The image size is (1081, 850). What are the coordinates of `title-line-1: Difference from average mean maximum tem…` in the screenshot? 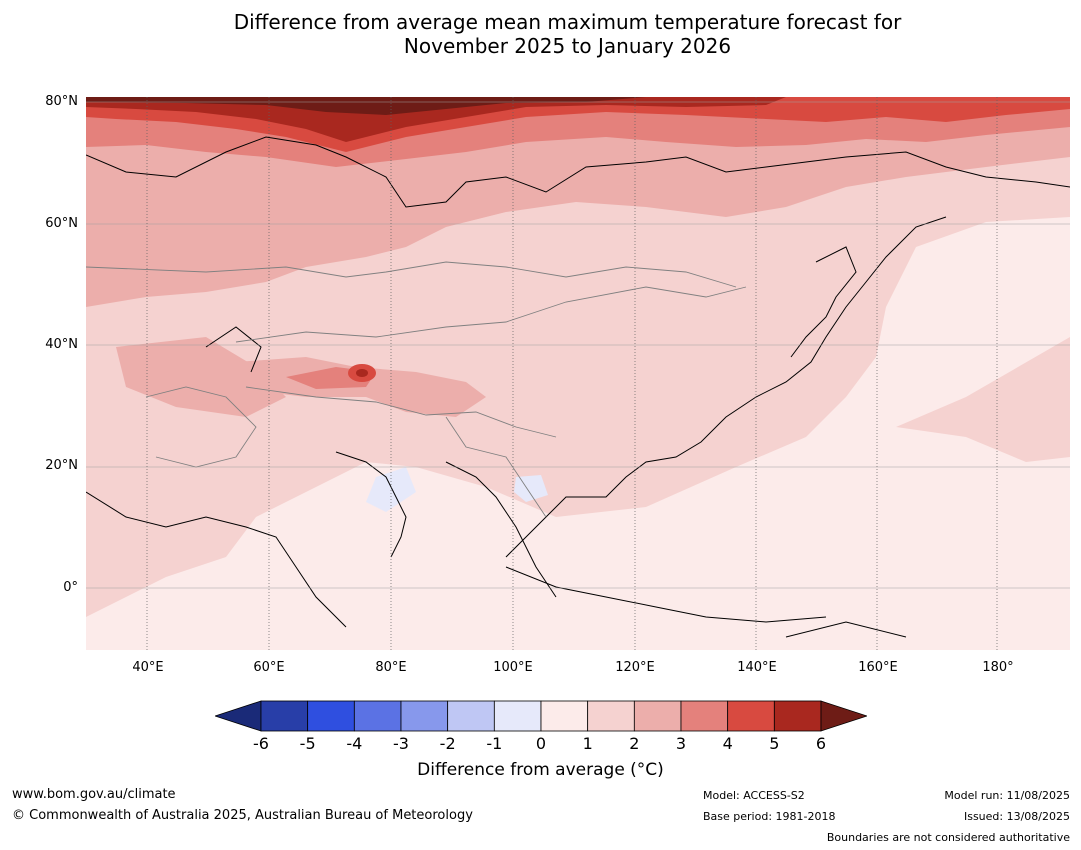 It's located at (567, 22).